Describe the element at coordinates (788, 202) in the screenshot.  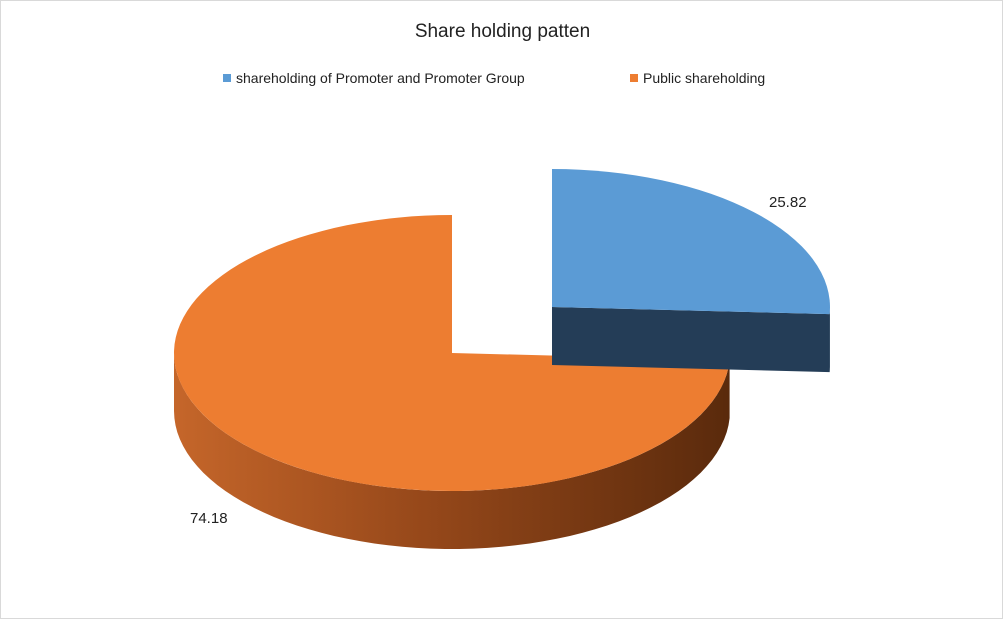
I see `data-label-promoter: 25.82` at that location.